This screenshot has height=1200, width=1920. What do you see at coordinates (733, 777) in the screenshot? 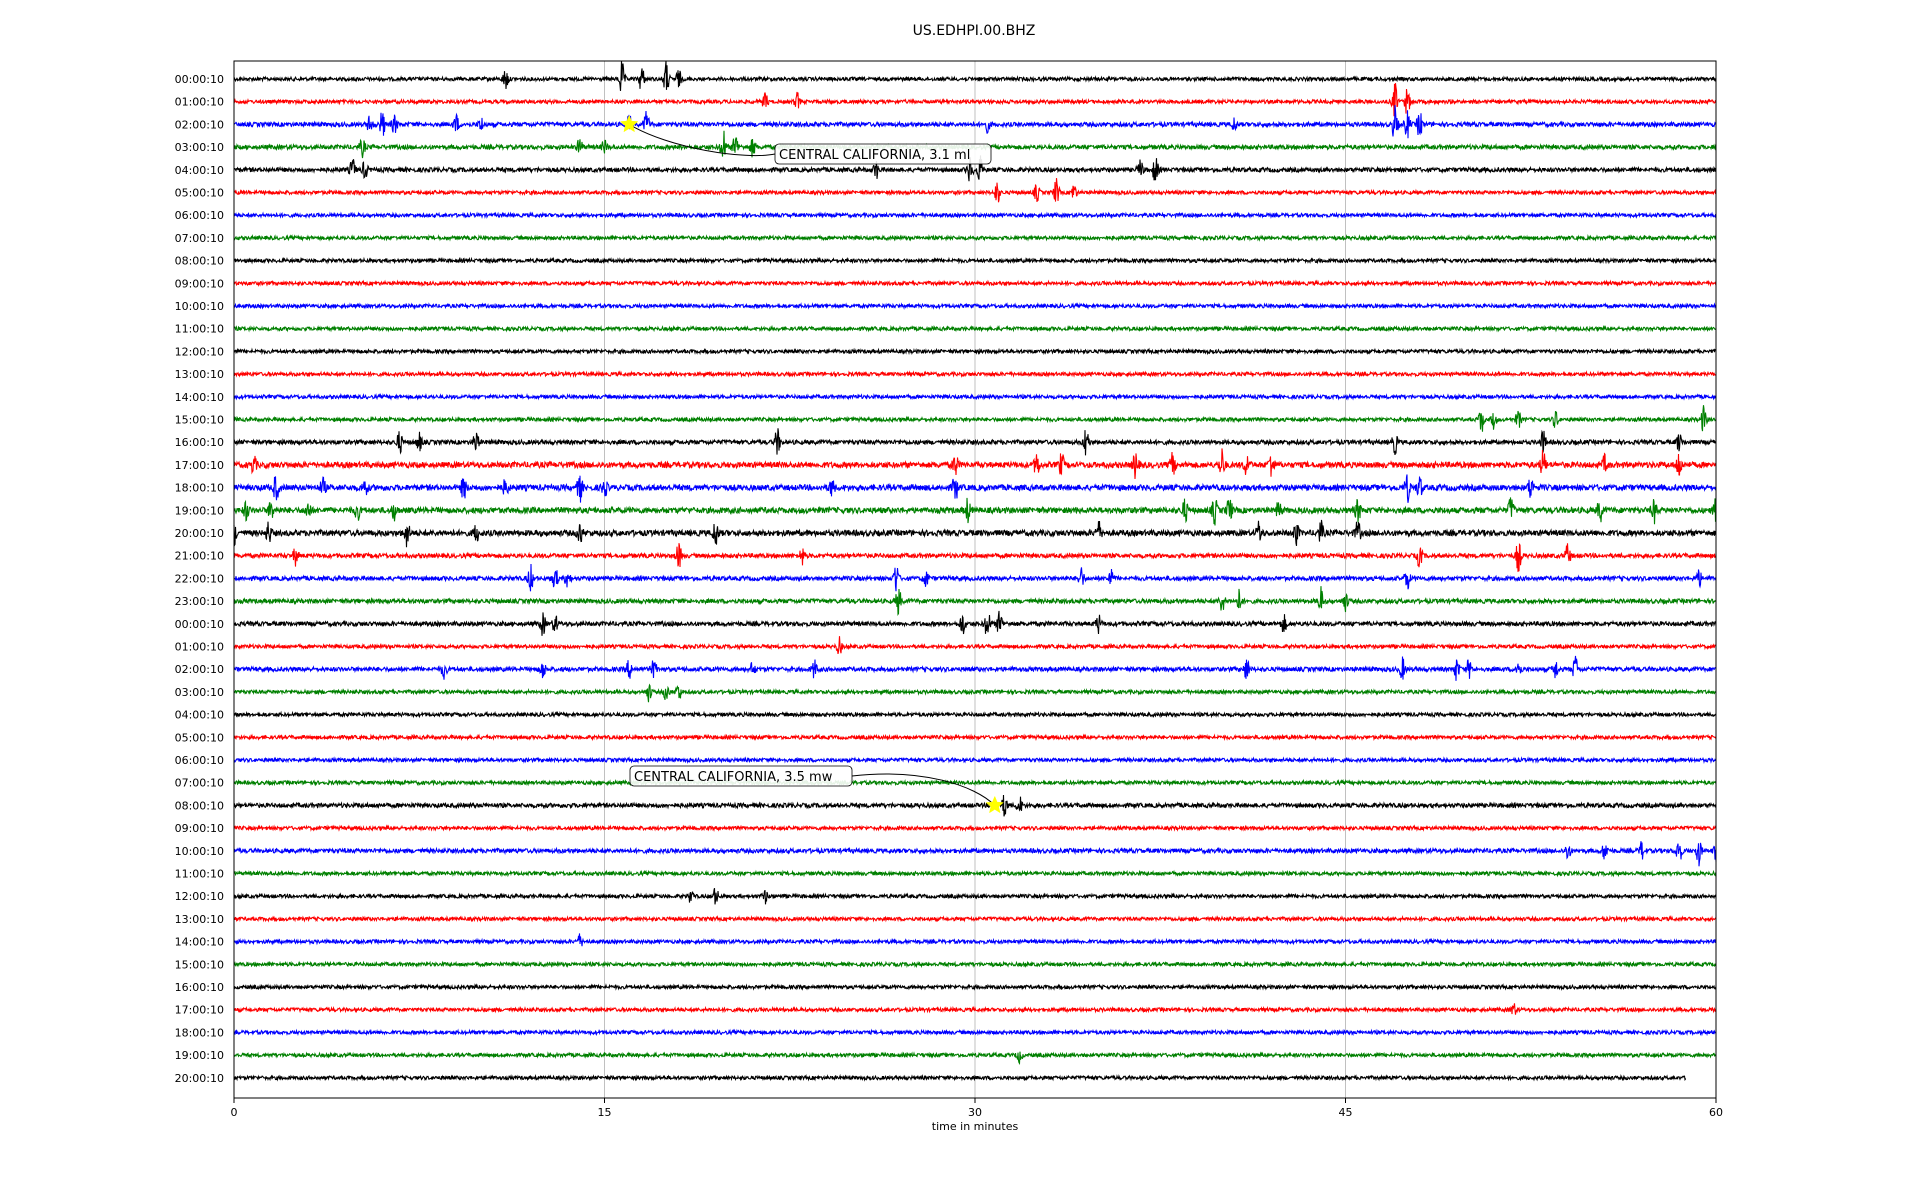
I see `annotation-text-1: CENTRAL CALIFORNIA, 3.5 mw` at bounding box center [733, 777].